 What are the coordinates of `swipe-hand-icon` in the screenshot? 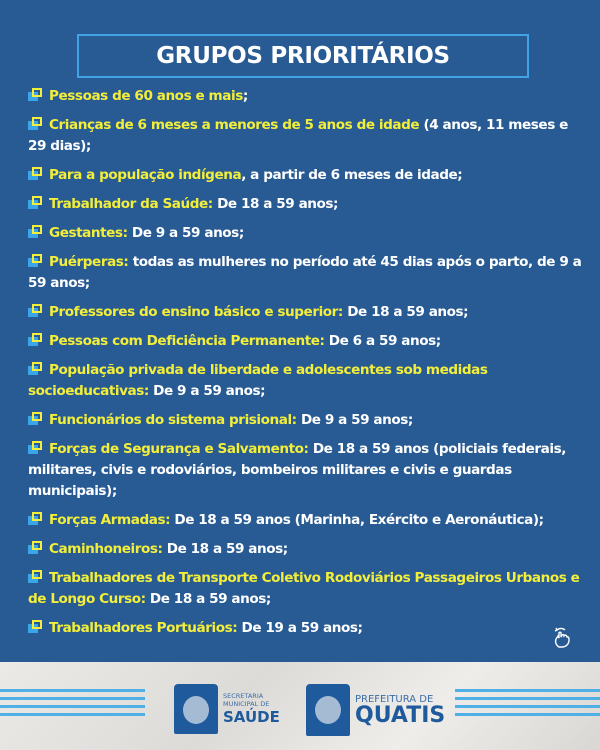 It's located at (562, 637).